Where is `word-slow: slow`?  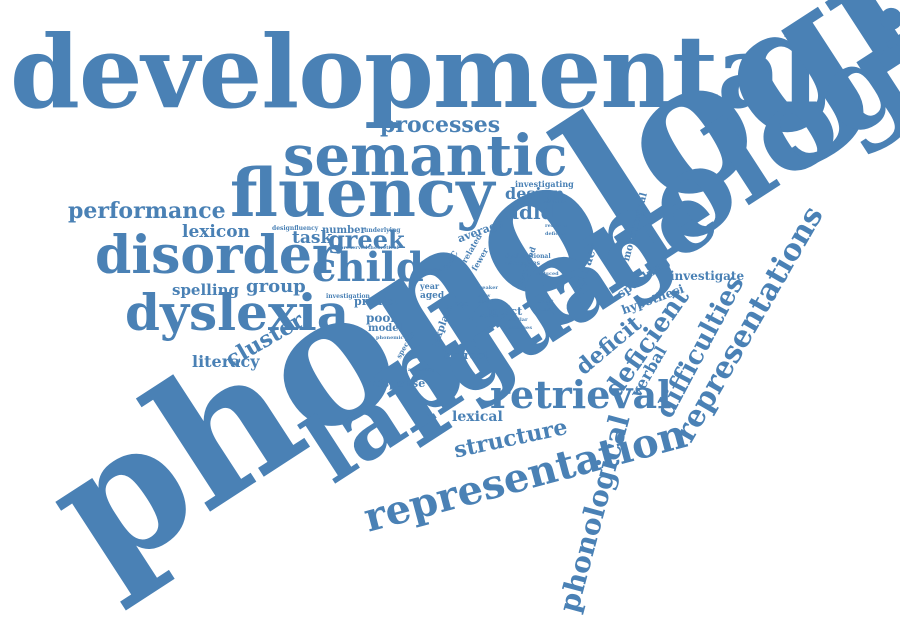
word-slow: slow is located at coordinates (484, 296).